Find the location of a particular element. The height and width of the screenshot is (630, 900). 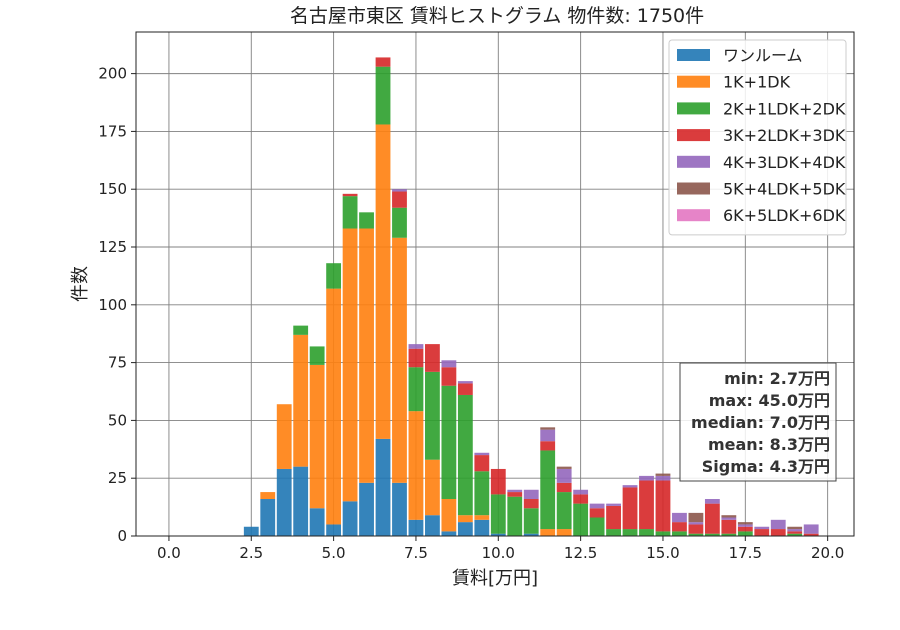

x-tick-label: 17.5 is located at coordinates (745, 553).